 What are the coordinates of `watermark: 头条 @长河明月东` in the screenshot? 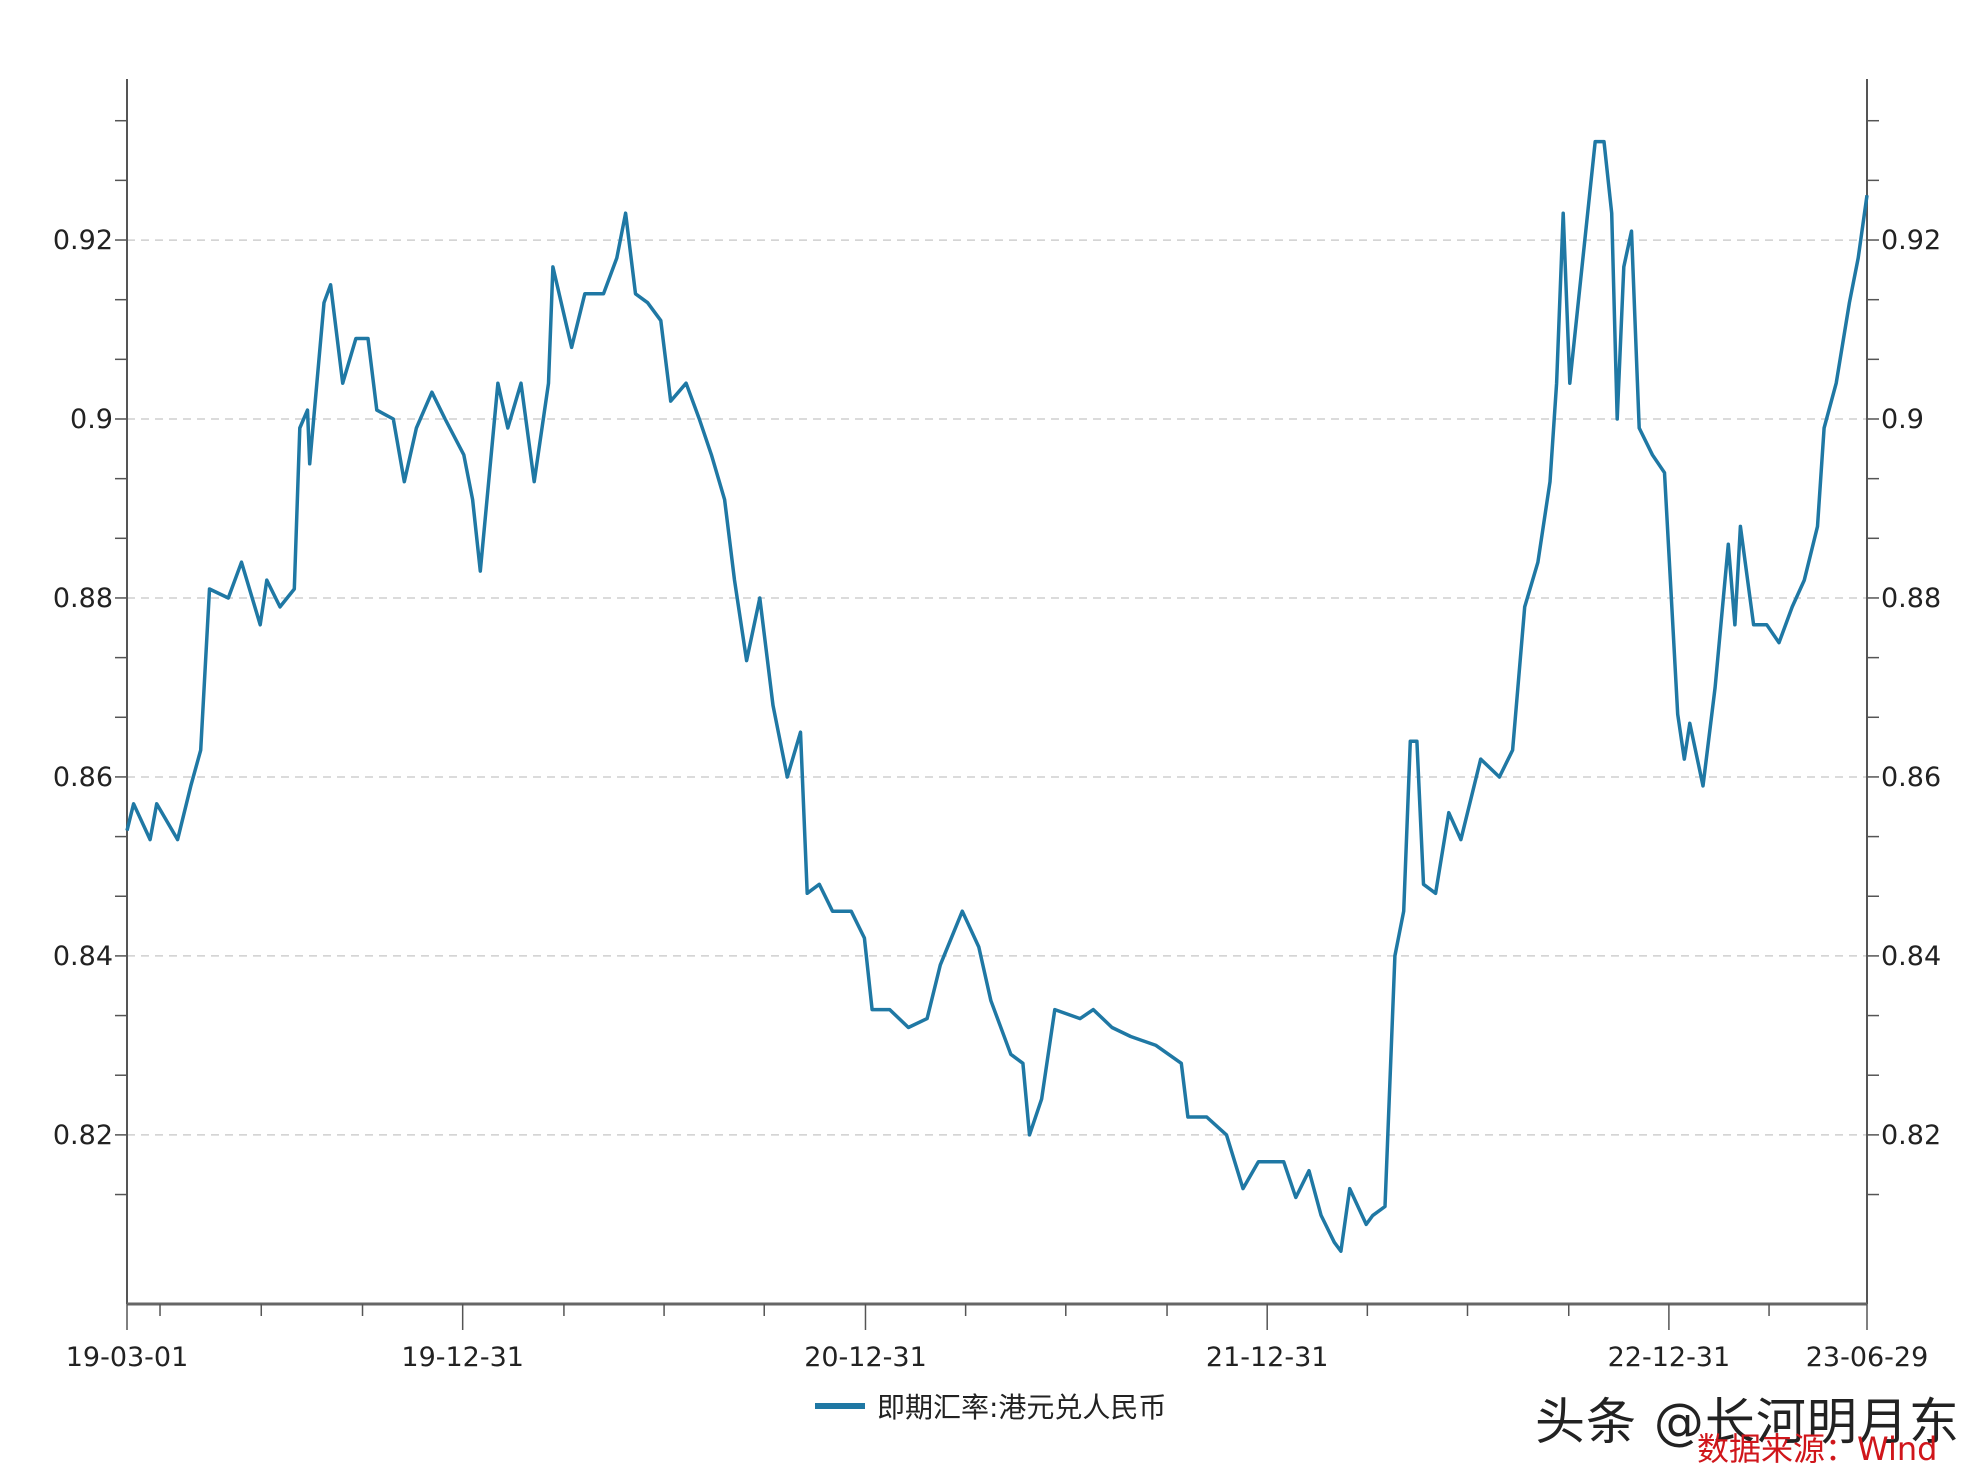 It's located at (1747, 1422).